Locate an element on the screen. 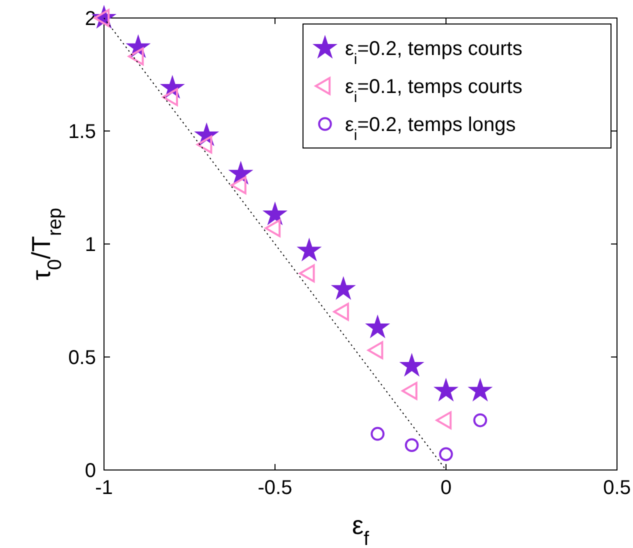  x-axis-title: ε$_{f}$ is located at coordinates (361, 529).